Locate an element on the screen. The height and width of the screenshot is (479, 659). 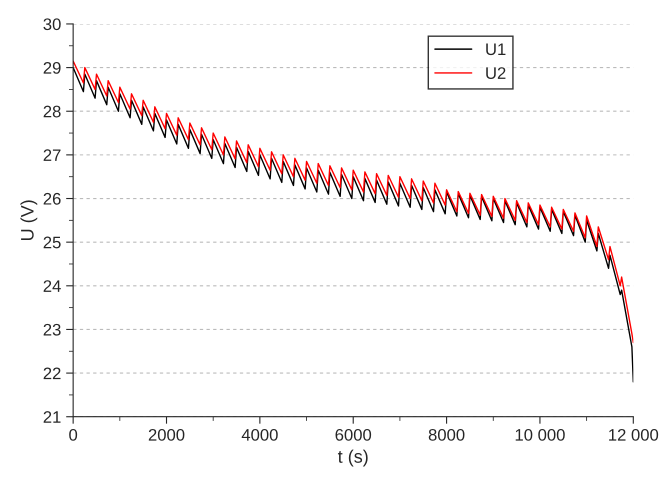
y-tick-label: 21 is located at coordinates (52, 417).